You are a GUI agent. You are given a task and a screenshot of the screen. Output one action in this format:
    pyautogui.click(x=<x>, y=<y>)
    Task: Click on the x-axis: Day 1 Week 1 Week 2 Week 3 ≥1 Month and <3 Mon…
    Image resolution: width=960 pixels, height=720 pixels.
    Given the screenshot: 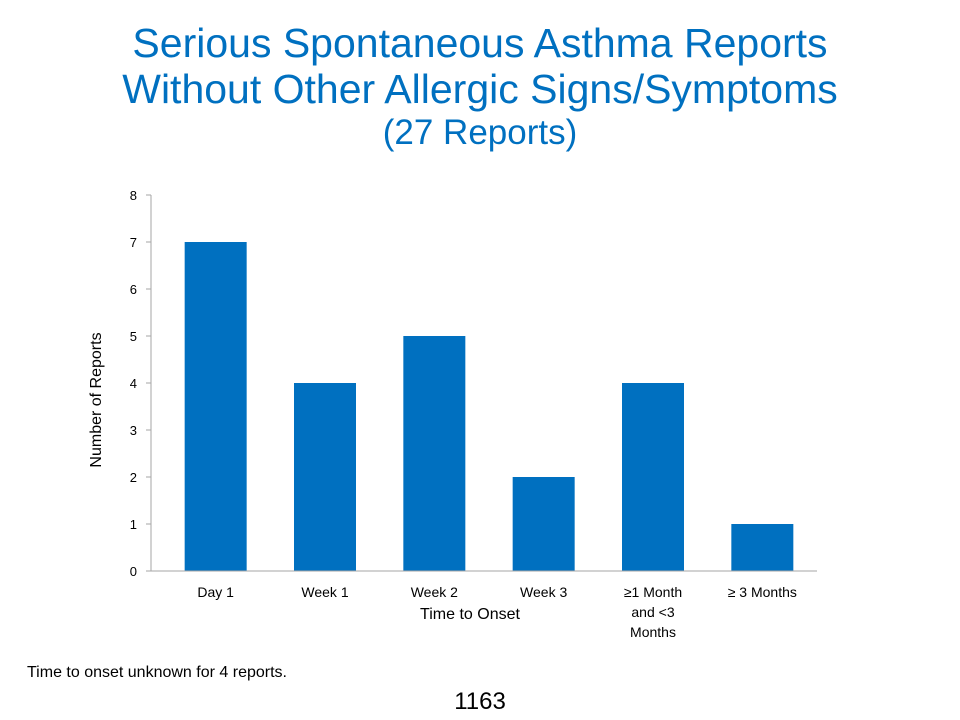 What is the action you would take?
    pyautogui.click(x=497, y=612)
    